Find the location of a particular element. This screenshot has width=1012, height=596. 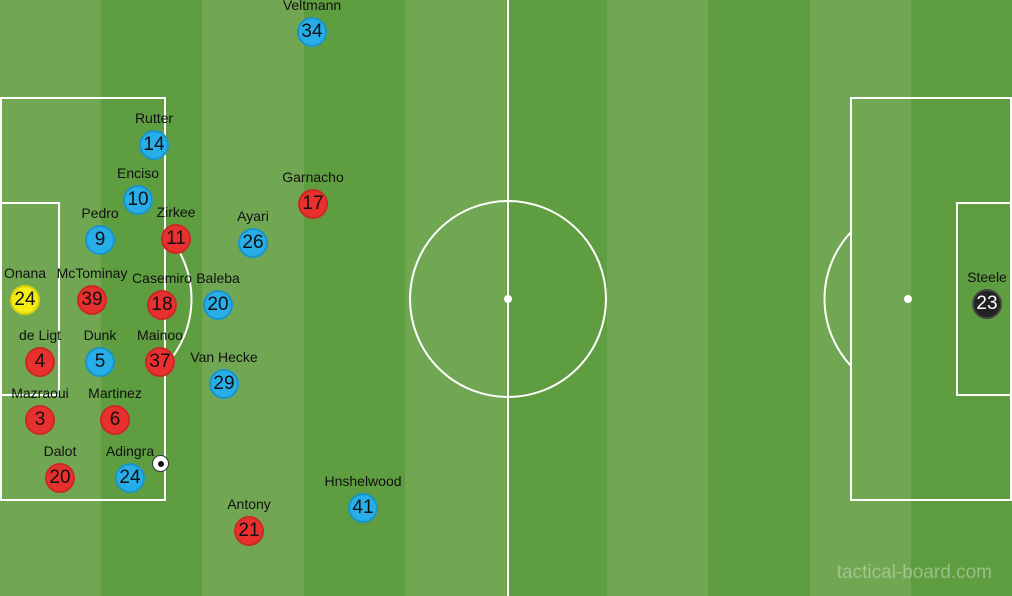

player-number: 37 is located at coordinates (160, 362).